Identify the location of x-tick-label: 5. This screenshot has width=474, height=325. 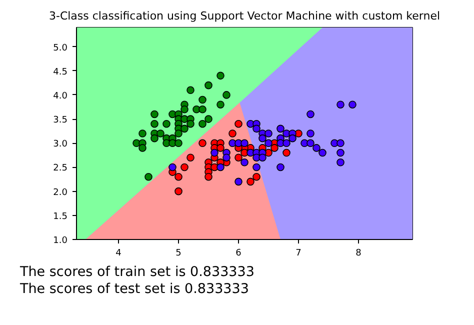
(179, 253).